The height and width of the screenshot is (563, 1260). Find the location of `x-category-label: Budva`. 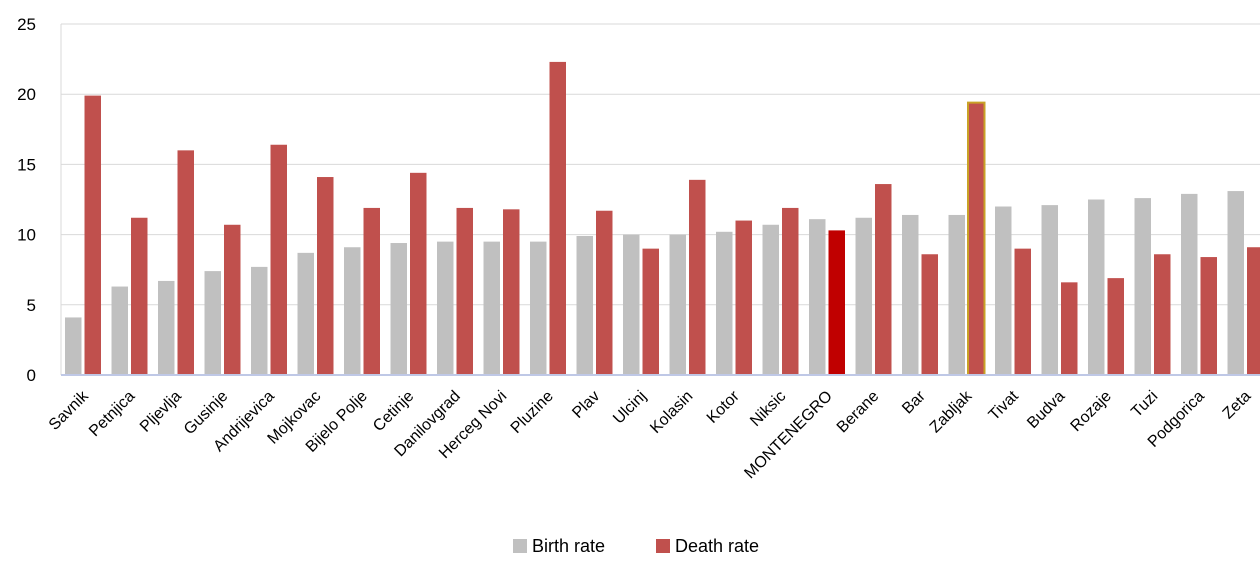

x-category-label: Budva is located at coordinates (1046, 410).